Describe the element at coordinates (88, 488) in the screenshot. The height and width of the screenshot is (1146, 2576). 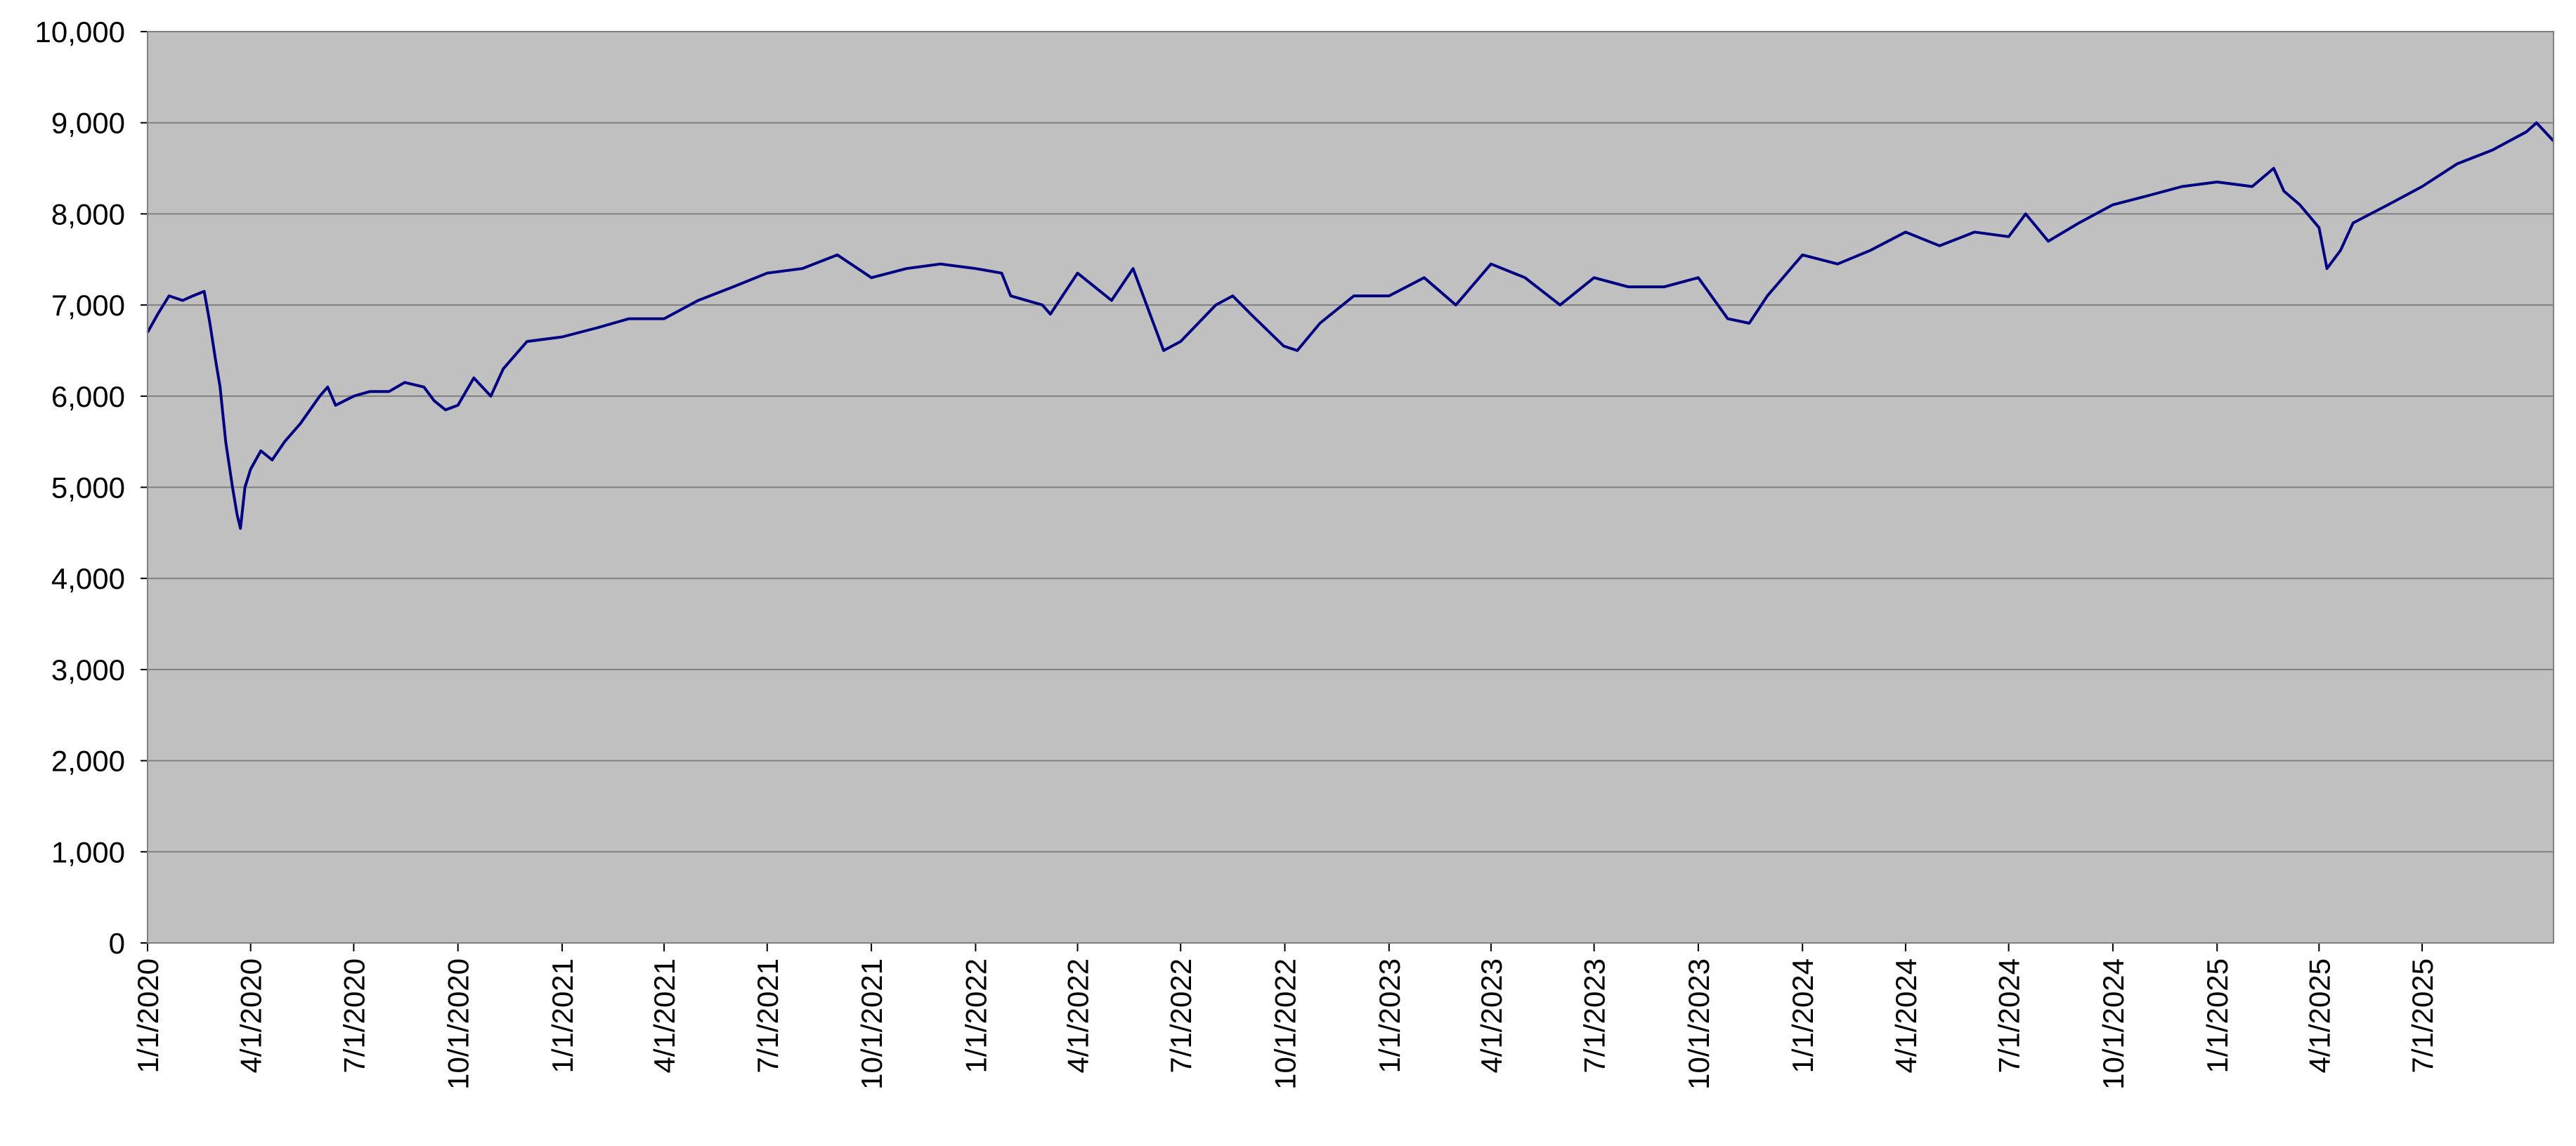
I see `y-tick-label: 5,000` at that location.